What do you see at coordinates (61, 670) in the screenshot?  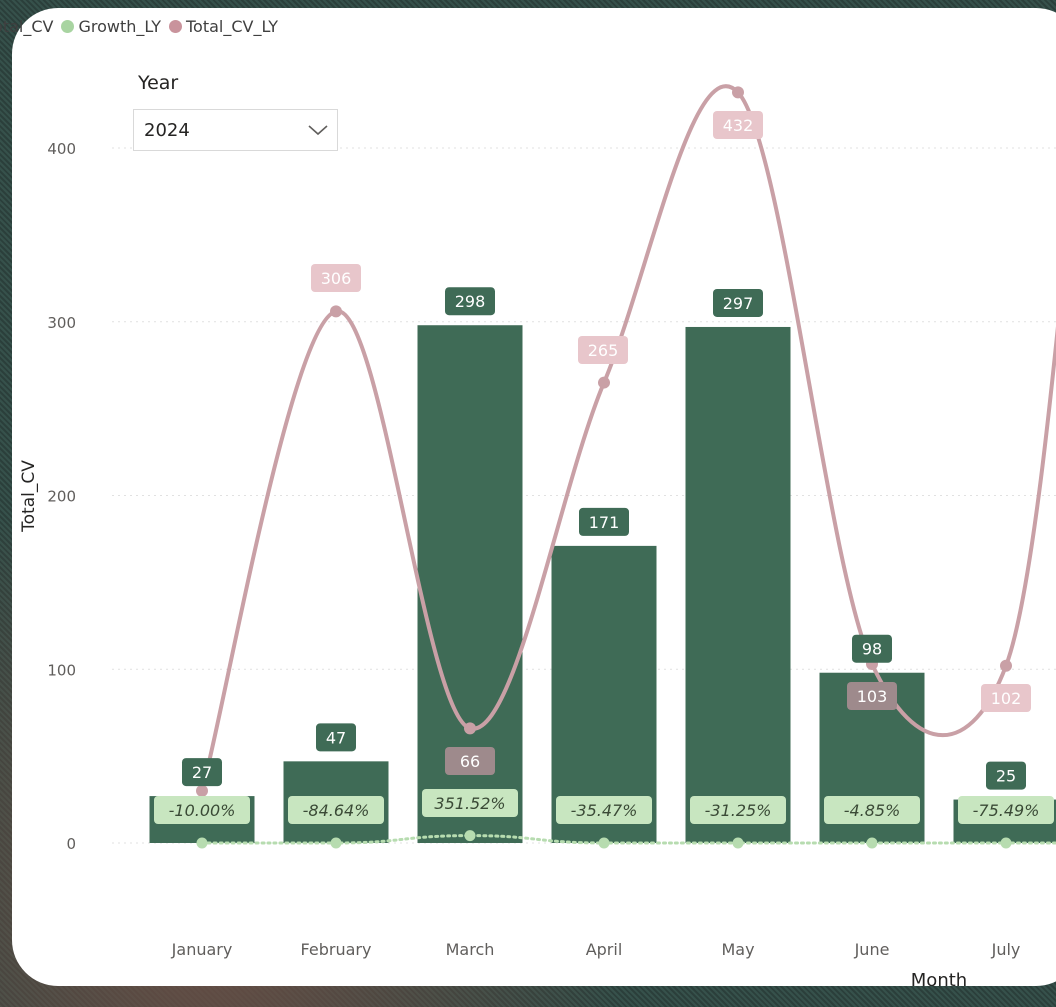 I see `y-tick-label: 100` at bounding box center [61, 670].